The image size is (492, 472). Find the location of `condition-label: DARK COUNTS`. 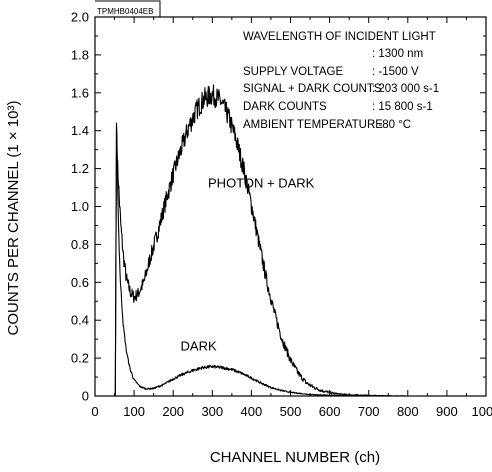

condition-label: DARK COUNTS is located at coordinates (285, 107).